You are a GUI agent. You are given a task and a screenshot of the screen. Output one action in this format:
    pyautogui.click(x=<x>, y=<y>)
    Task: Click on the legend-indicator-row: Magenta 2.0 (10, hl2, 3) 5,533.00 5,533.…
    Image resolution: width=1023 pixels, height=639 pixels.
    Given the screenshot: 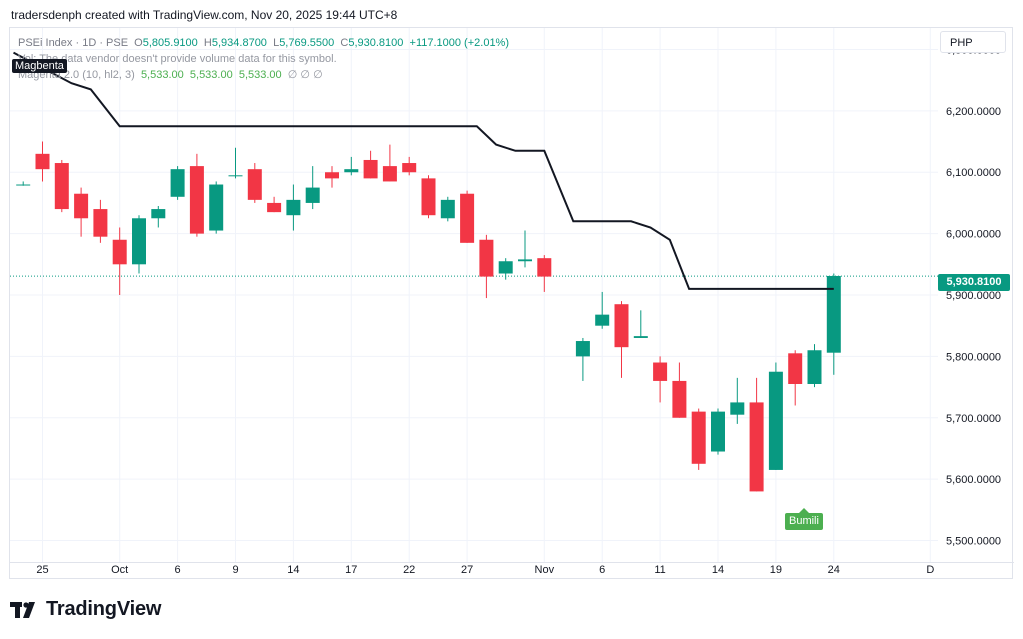 What is the action you would take?
    pyautogui.click(x=263, y=75)
    